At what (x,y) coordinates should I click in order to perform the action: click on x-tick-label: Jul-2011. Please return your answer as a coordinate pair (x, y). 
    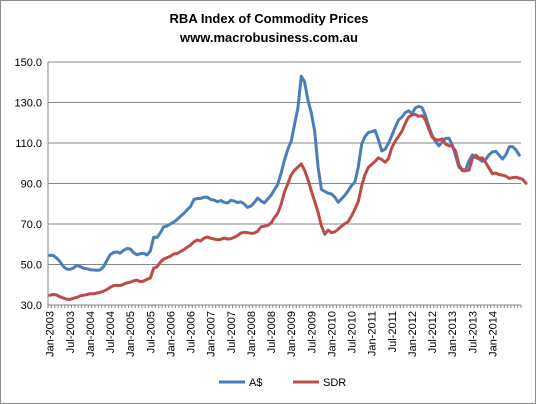
    Looking at the image, I should click on (393, 331).